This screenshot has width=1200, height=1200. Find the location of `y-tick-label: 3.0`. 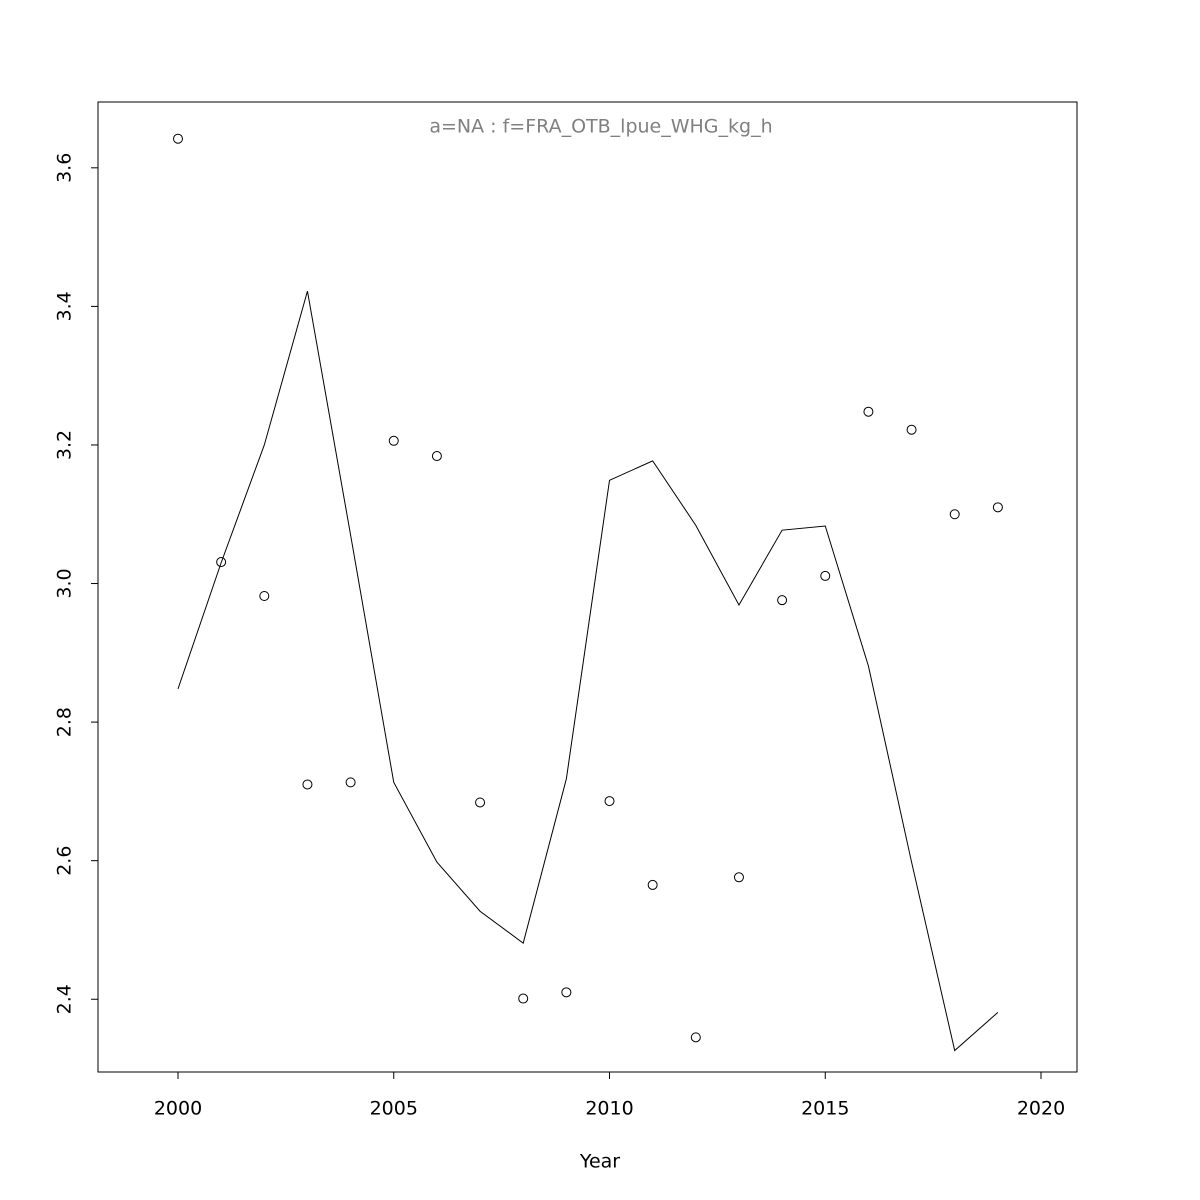

y-tick-label: 3.0 is located at coordinates (65, 583).